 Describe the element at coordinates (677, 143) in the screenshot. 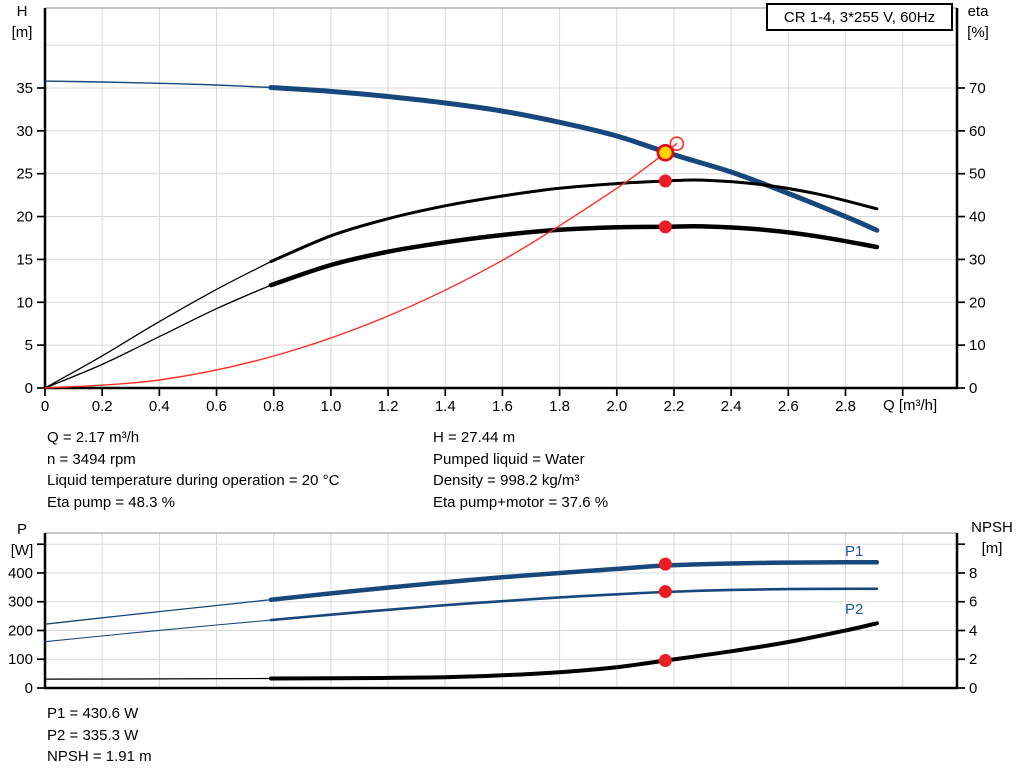

I see `system-curve-end-marker` at that location.